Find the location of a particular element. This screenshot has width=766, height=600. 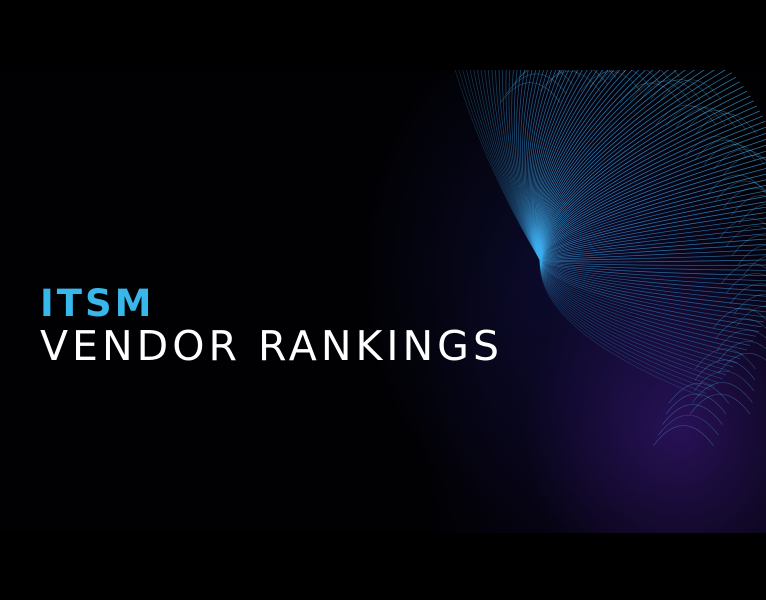

title-accent: ITSM is located at coordinates (97, 303).